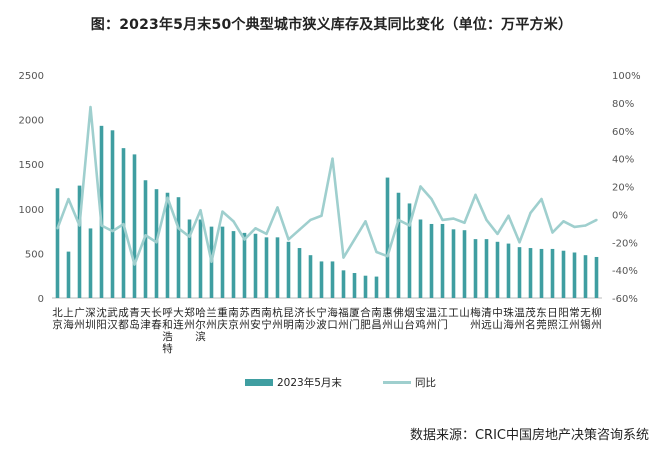  I want to click on x-tick-label: 西安, so click(255, 319).